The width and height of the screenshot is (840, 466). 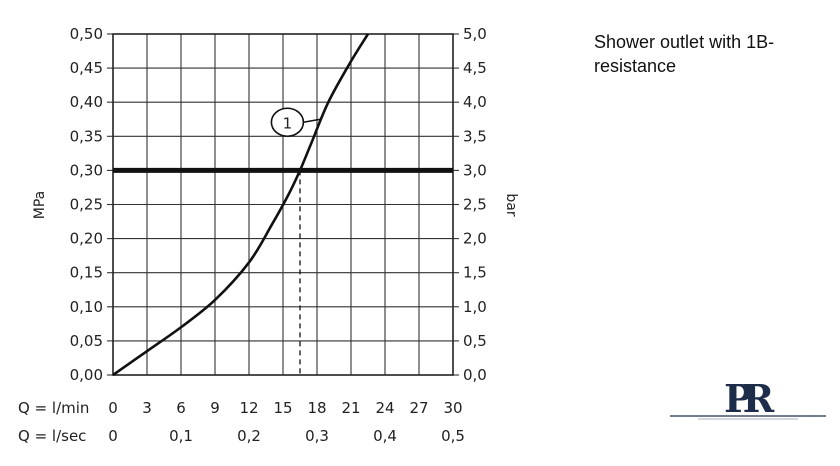 I want to click on y-tick-label-mpa: 0,15, so click(x=86, y=273).